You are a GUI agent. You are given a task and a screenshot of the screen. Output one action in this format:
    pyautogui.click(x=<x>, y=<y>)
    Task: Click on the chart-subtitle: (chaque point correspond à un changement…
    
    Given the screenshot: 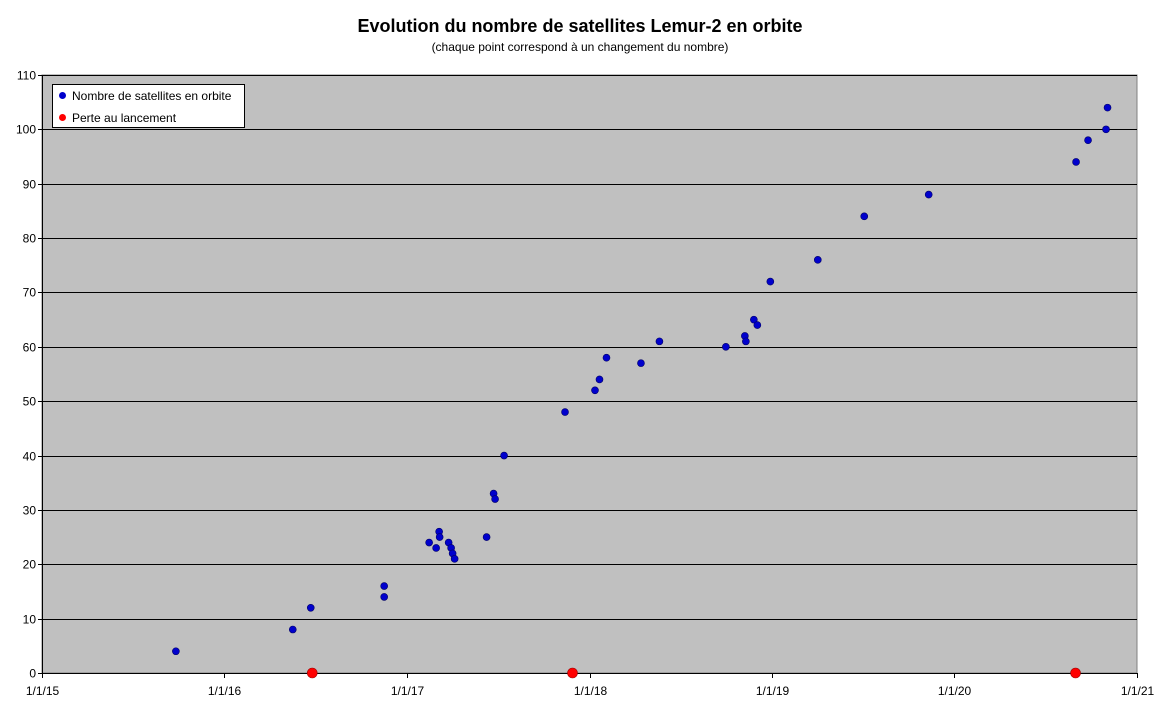 What is the action you would take?
    pyautogui.click(x=580, y=47)
    